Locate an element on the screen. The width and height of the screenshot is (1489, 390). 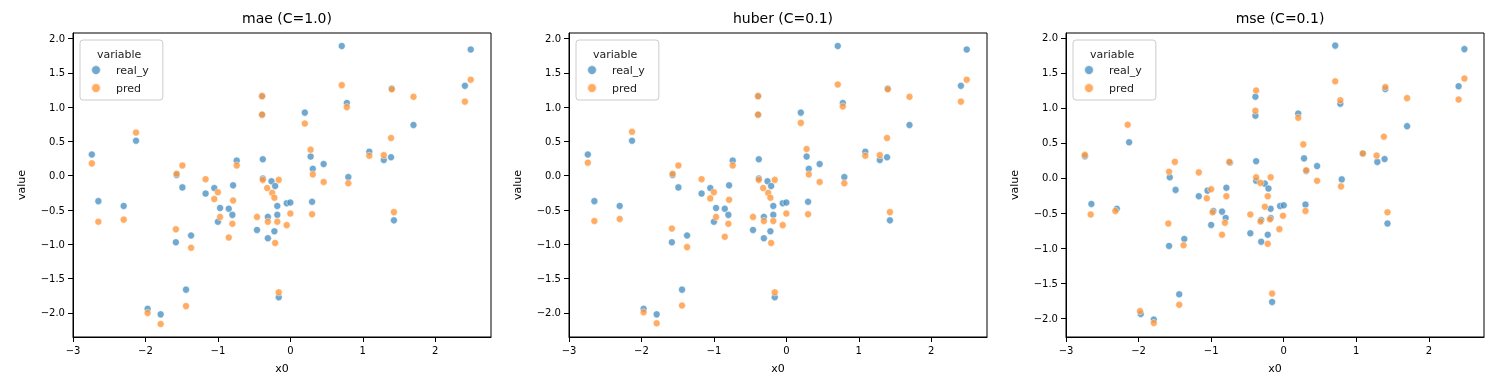
chart-title: mse (C=0.1) is located at coordinates (1280, 18).